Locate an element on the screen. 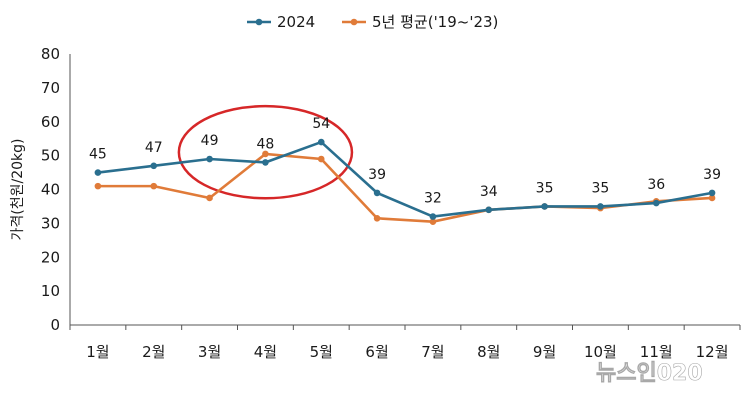  x-tick-label: 11월 is located at coordinates (656, 352).